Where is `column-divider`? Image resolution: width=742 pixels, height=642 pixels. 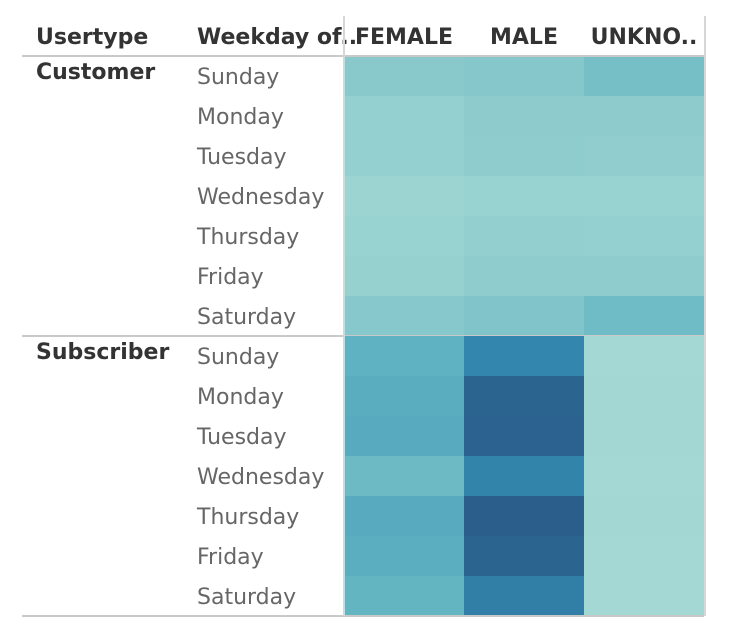 column-divider is located at coordinates (344, 316).